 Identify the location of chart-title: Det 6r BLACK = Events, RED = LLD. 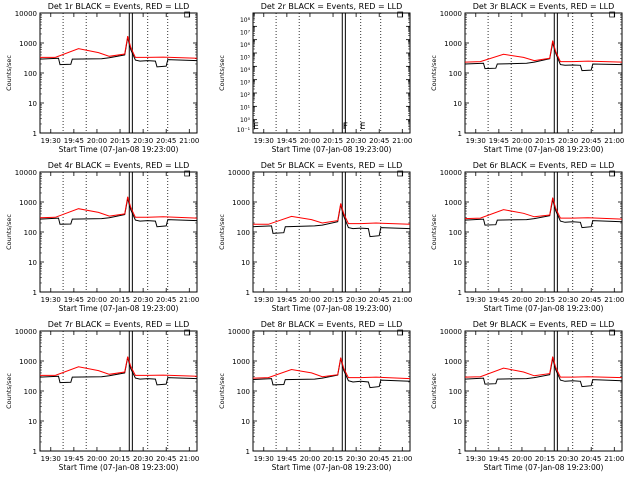
(544, 165).